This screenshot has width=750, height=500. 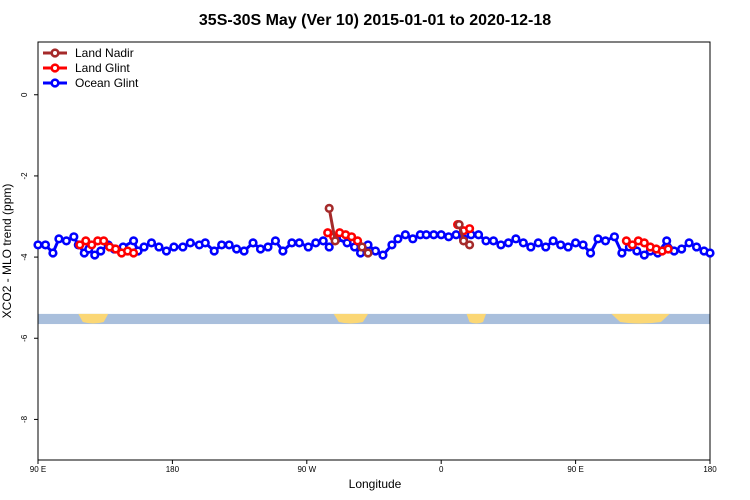 What do you see at coordinates (441, 469) in the screenshot?
I see `x-tick-label: 0` at bounding box center [441, 469].